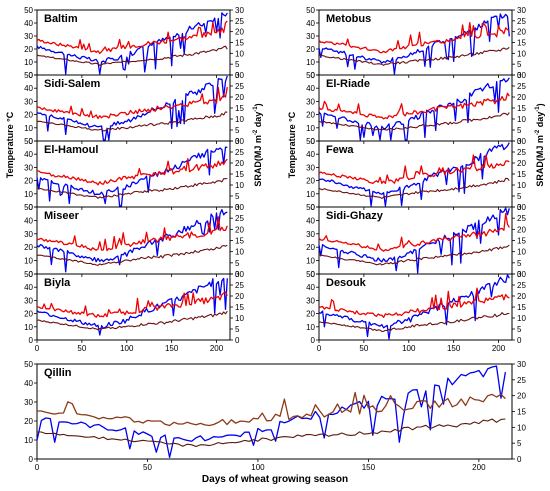 The width and height of the screenshot is (550, 491). What do you see at coordinates (256, 109) in the screenshot?
I see `right-y-label-sup2: -1` at bounding box center [256, 109].